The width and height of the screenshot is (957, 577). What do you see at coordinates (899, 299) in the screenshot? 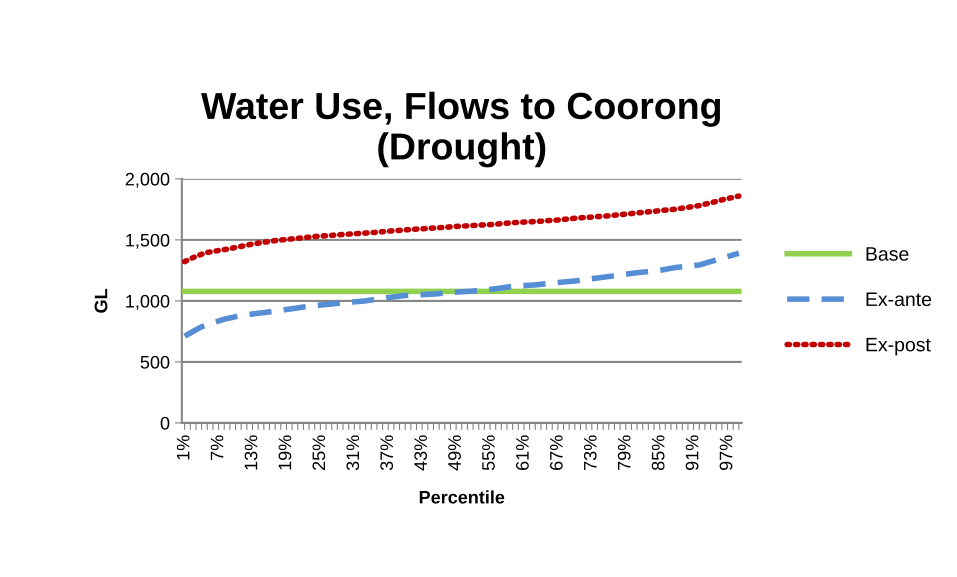
I see `legend-label: Ex-ante` at bounding box center [899, 299].